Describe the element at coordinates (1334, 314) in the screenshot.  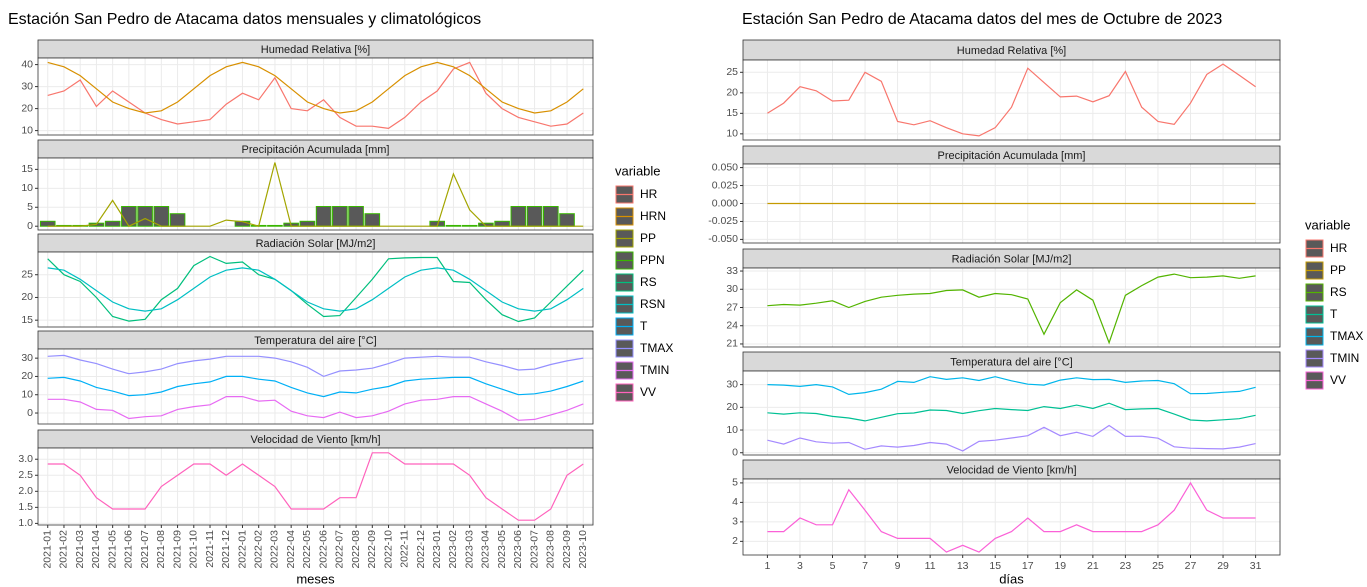
I see `legend-label: T` at that location.